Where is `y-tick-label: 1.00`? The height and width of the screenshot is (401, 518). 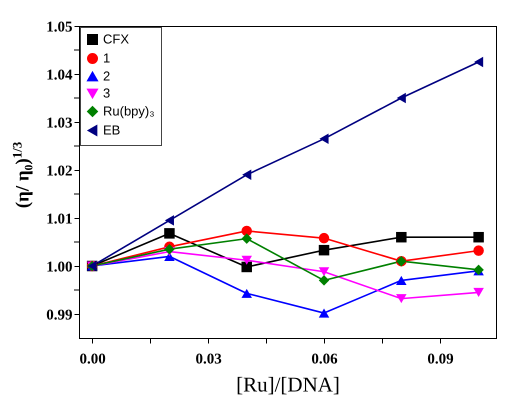 y-tick-label: 1.00 is located at coordinates (59, 268).